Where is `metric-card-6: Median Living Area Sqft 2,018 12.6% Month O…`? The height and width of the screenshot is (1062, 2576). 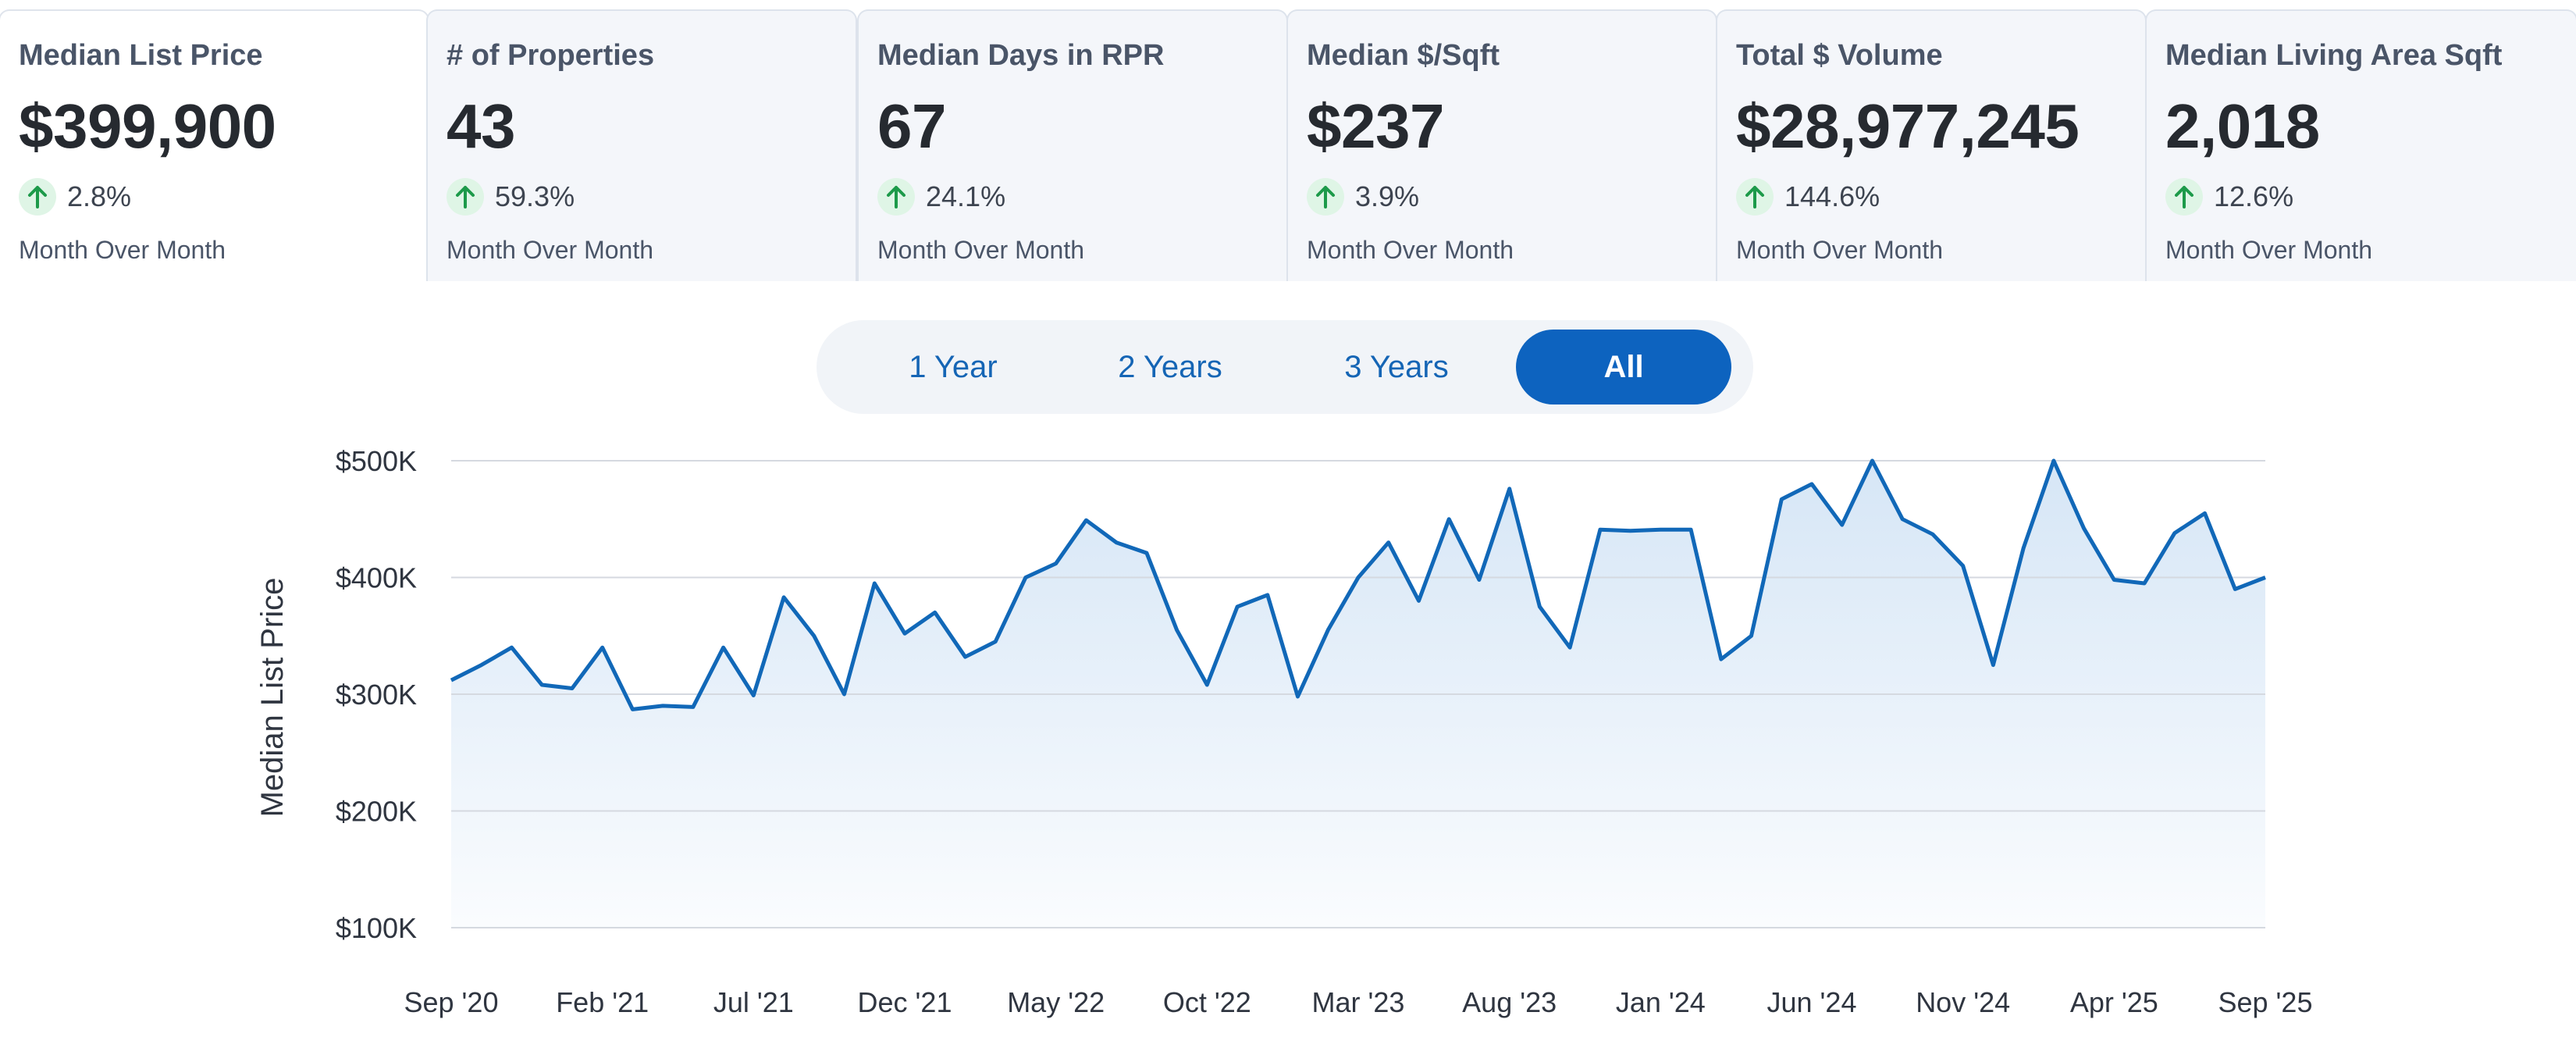
metric-card-6: Median Living Area Sqft 2,018 12.6% Month O… is located at coordinates (2360, 145).